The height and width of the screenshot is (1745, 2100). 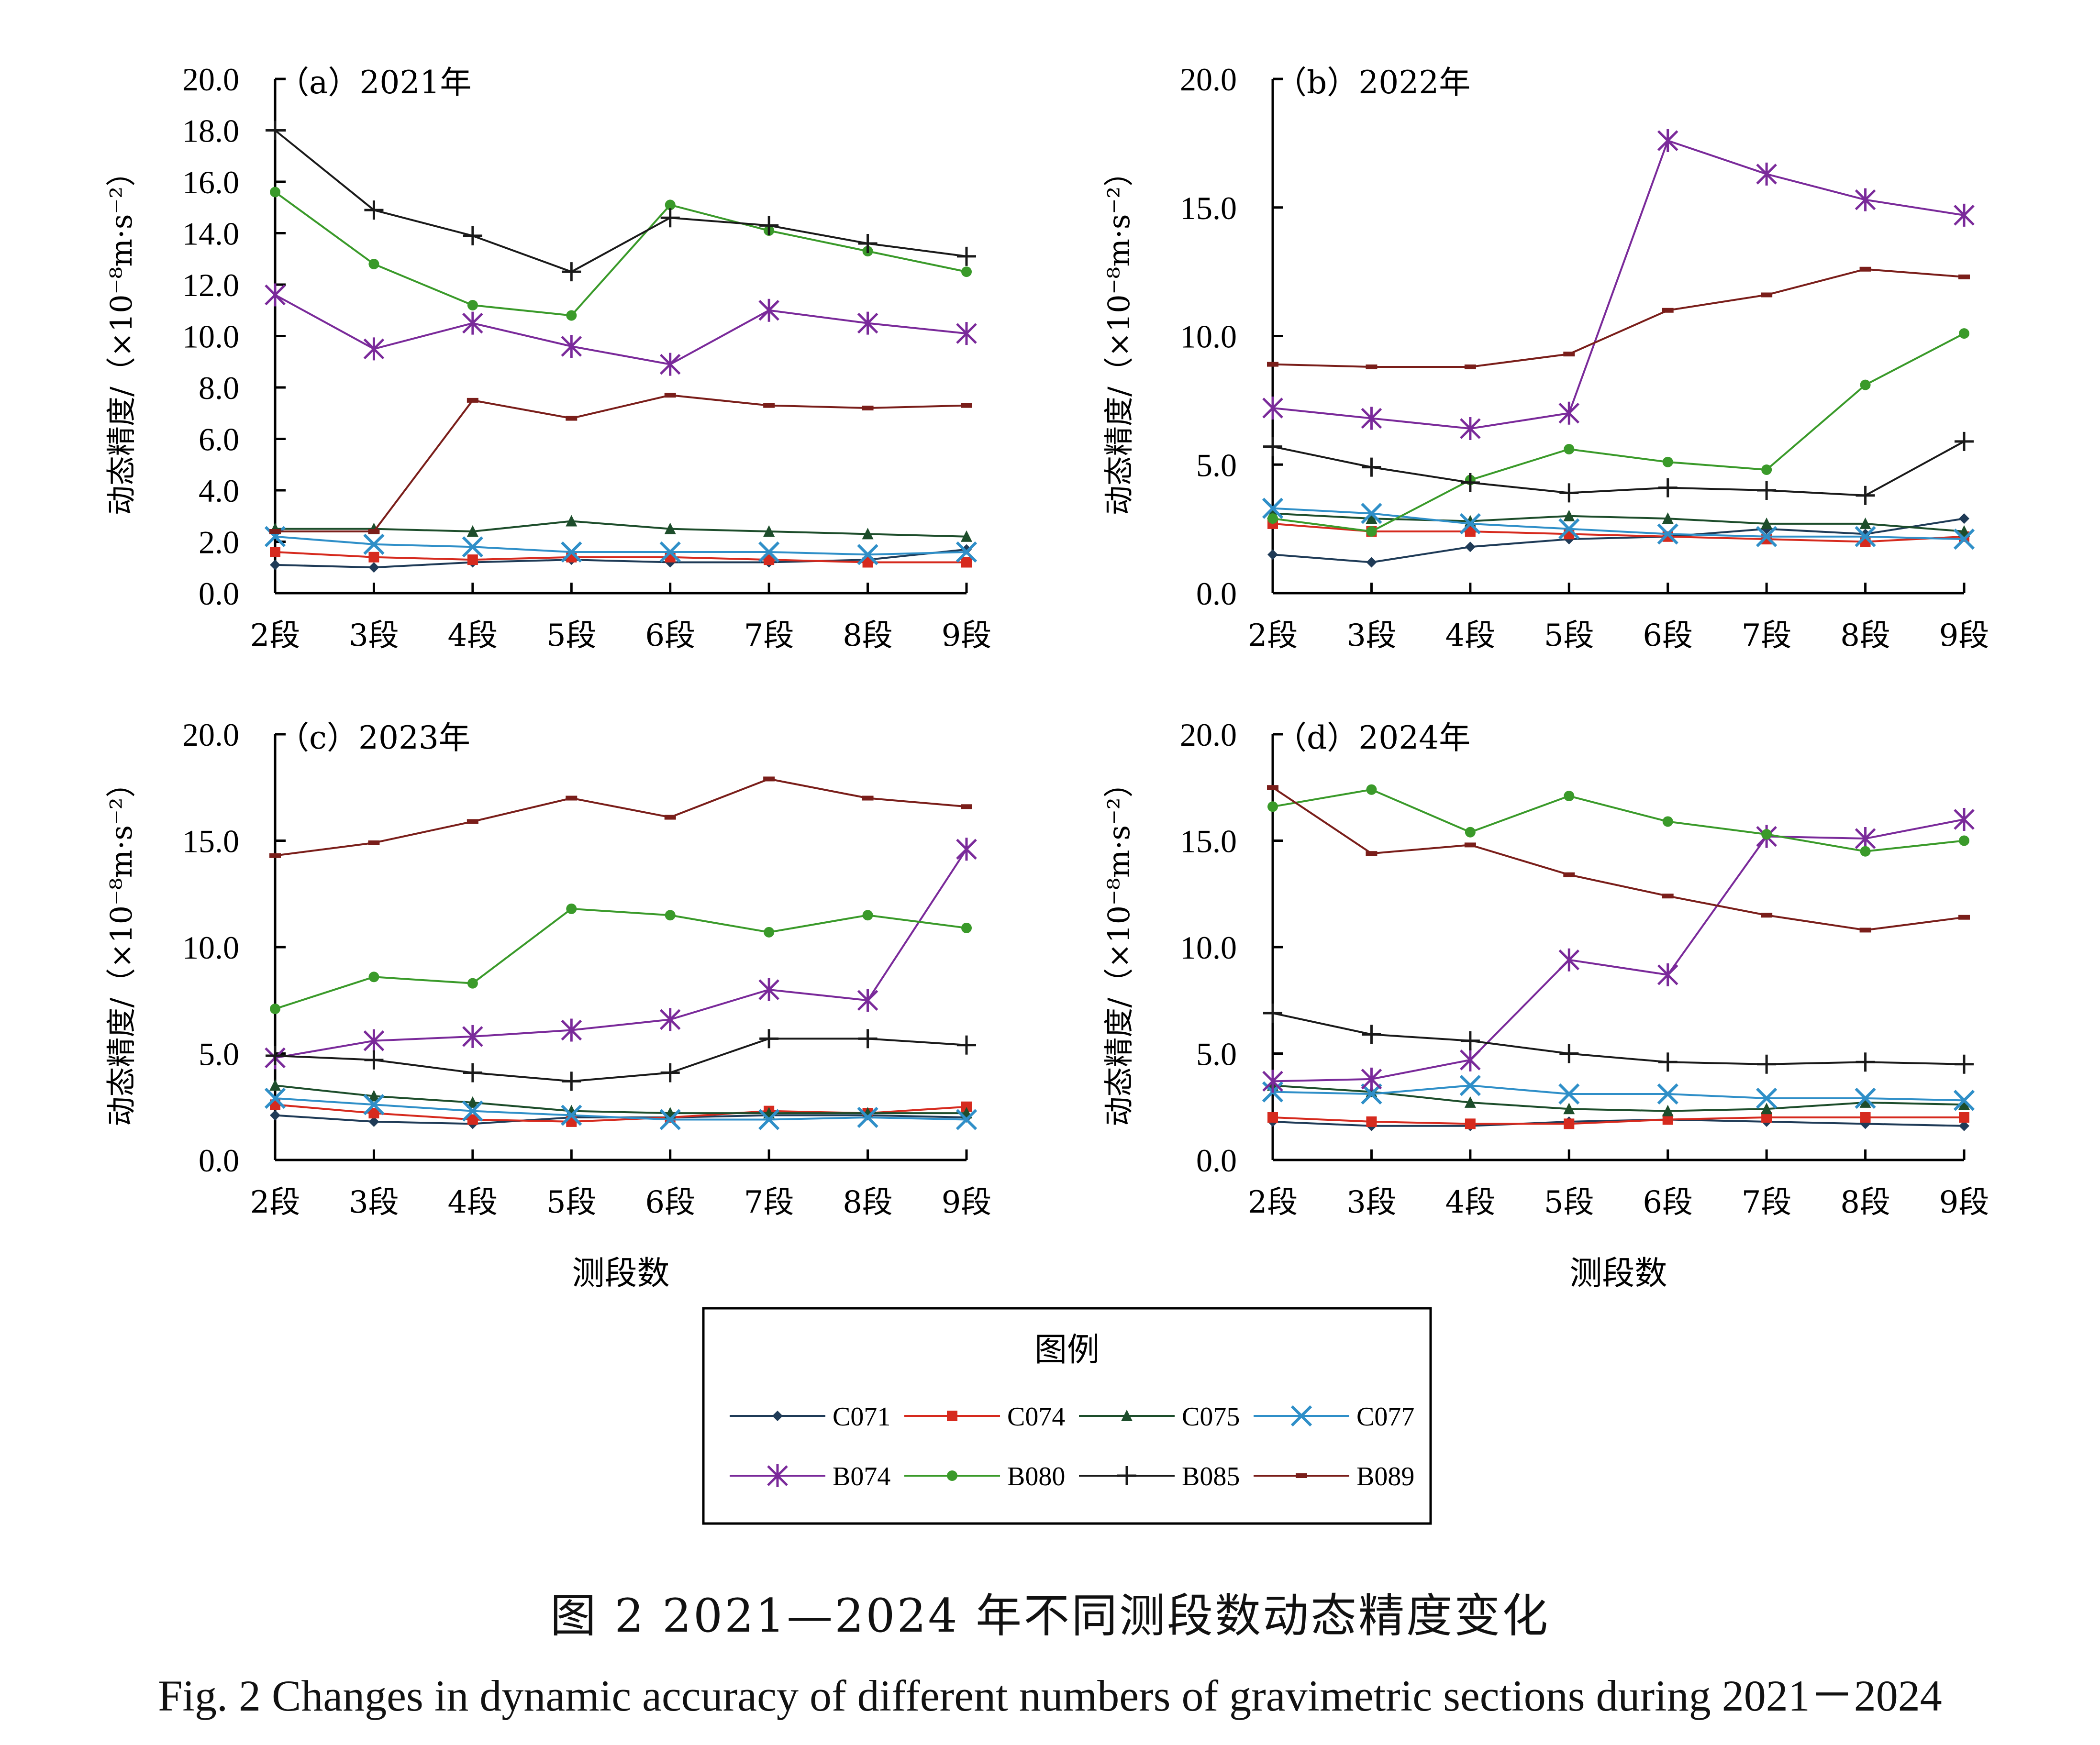 What do you see at coordinates (1618, 469) in the screenshot?
I see `series-line-B085` at bounding box center [1618, 469].